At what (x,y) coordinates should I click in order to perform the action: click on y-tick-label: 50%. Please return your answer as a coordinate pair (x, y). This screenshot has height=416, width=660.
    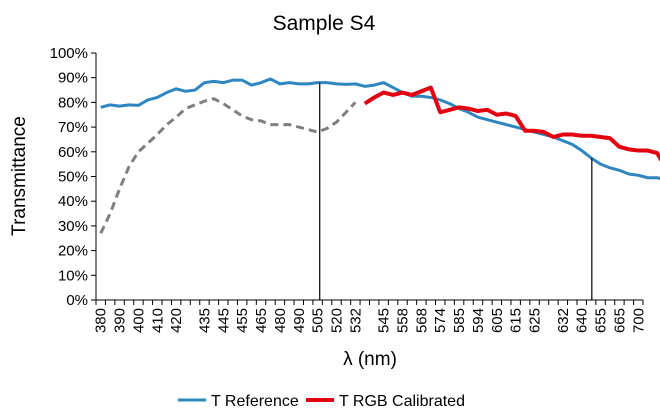
    Looking at the image, I should click on (73, 177).